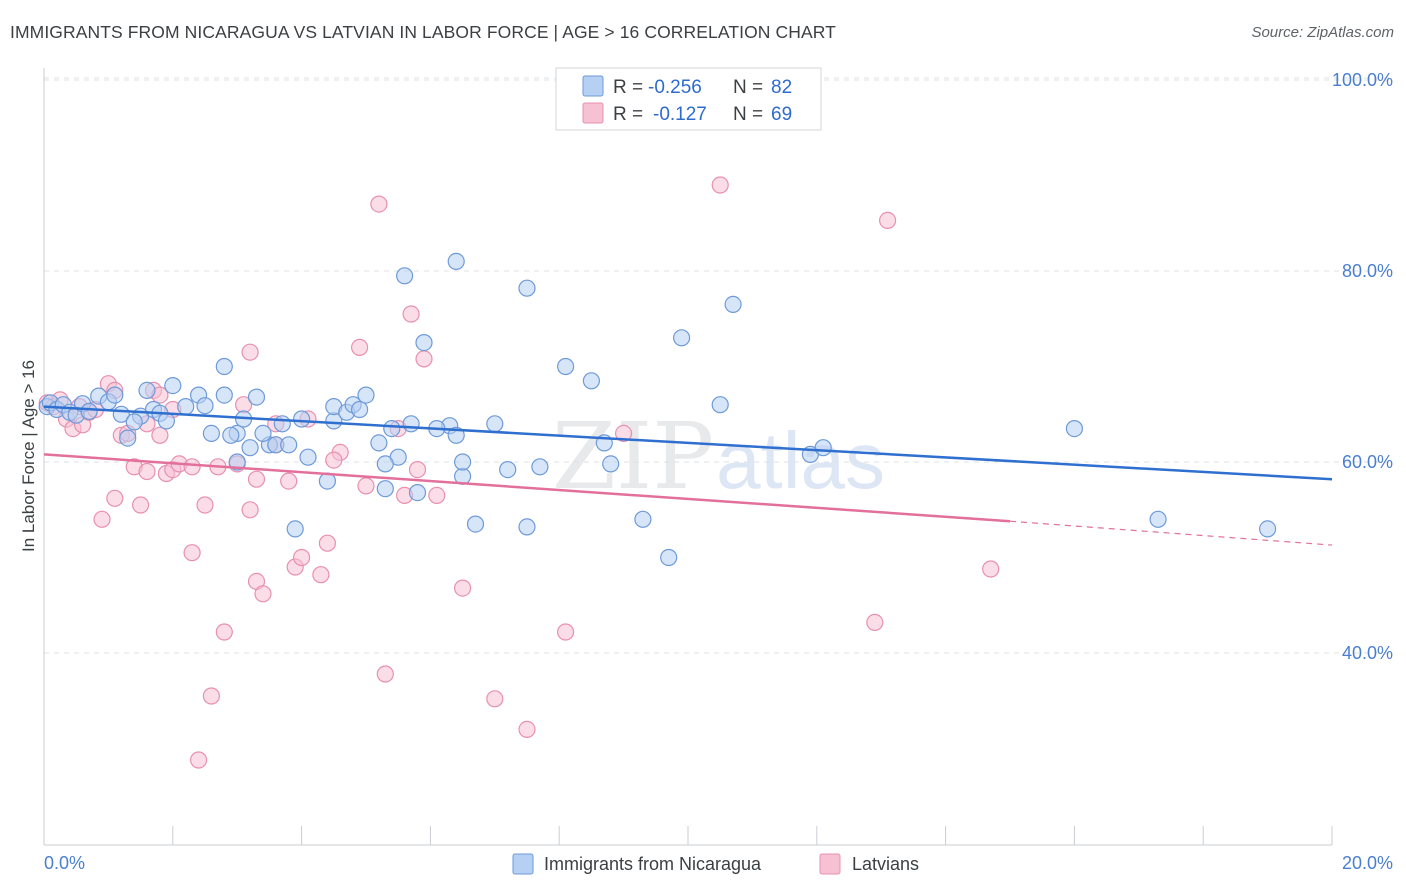  What do you see at coordinates (1367, 271) in the screenshot?
I see `y-tick-label-80: 80.0%` at bounding box center [1367, 271].